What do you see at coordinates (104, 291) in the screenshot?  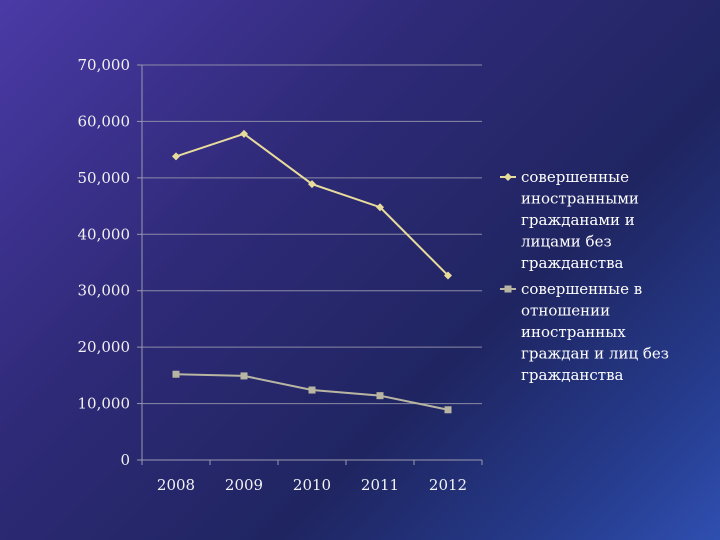 I see `y-tick-label: 30,000` at bounding box center [104, 291].